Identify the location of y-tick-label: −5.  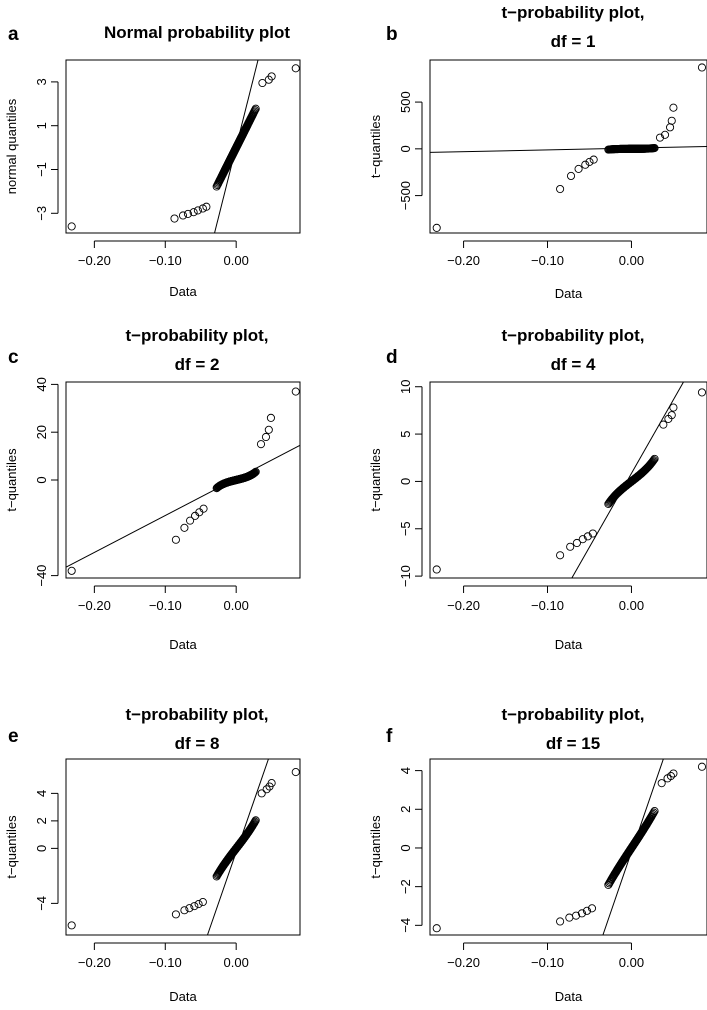
(405, 528).